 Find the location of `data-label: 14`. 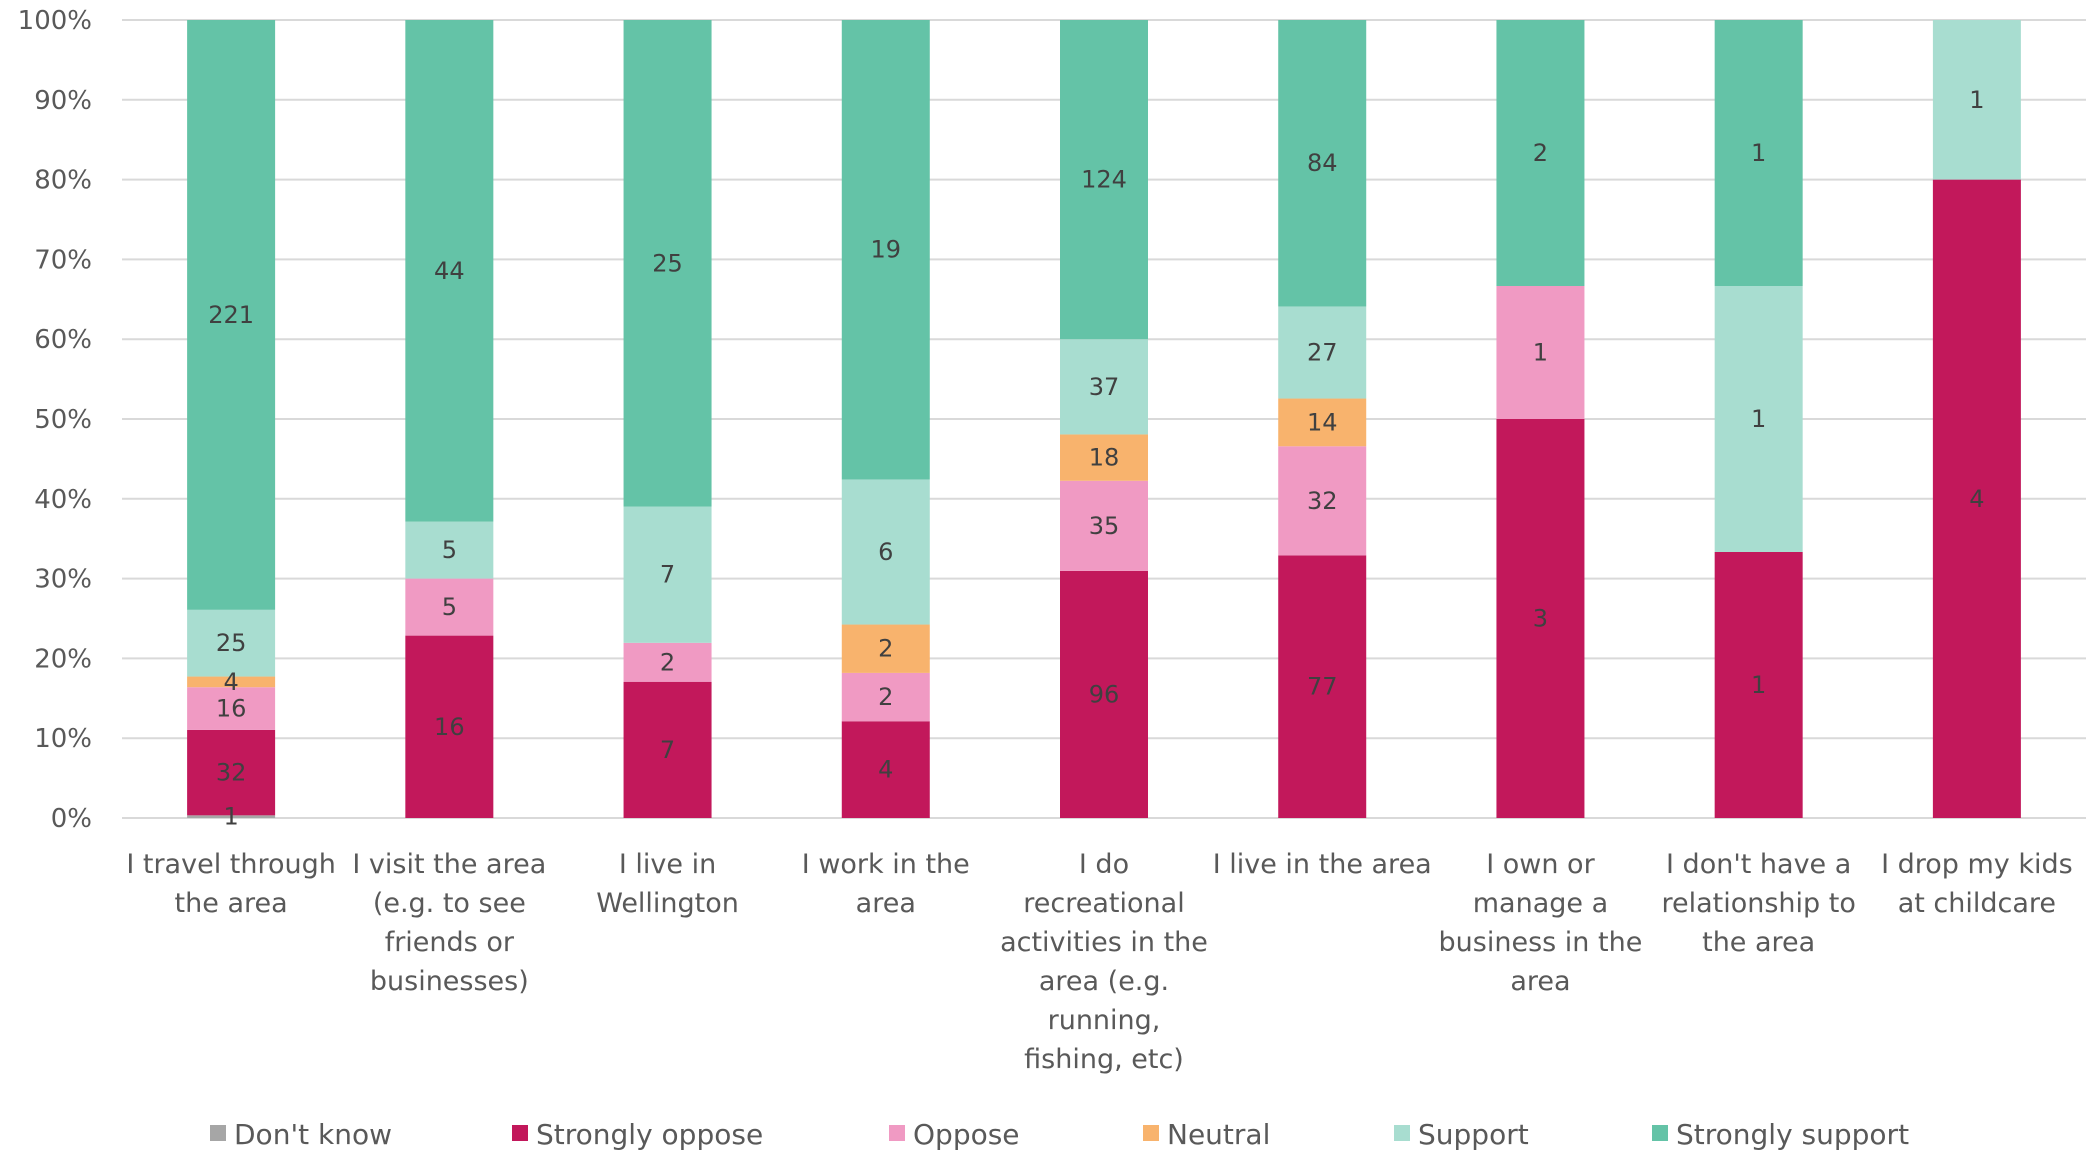

data-label: 14 is located at coordinates (1322, 422).